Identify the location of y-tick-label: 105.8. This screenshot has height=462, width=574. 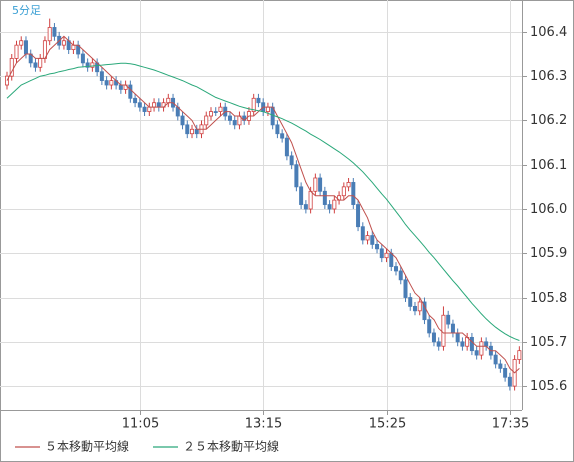
(548, 298).